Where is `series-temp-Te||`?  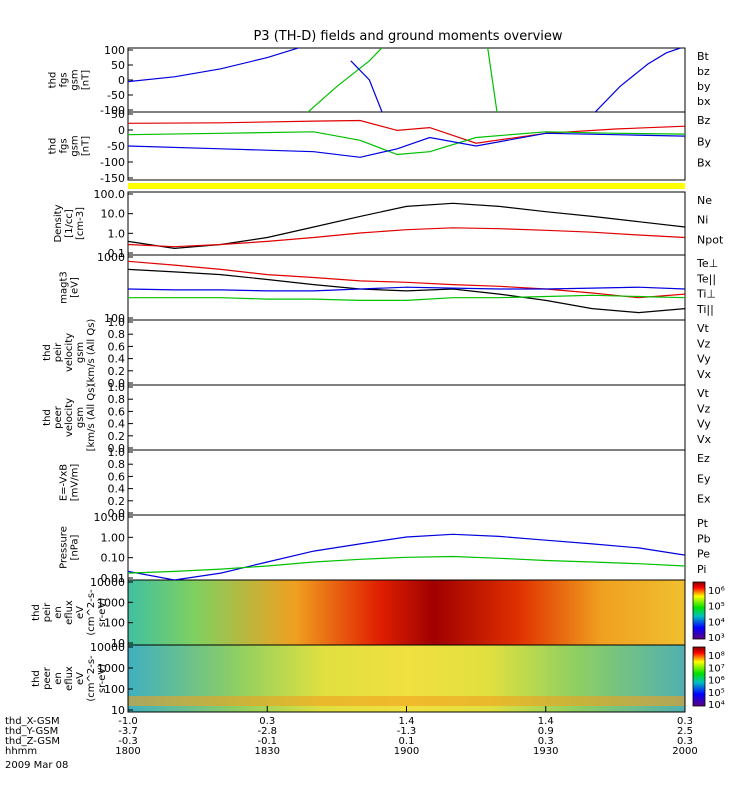
series-temp-Te|| is located at coordinates (406, 291).